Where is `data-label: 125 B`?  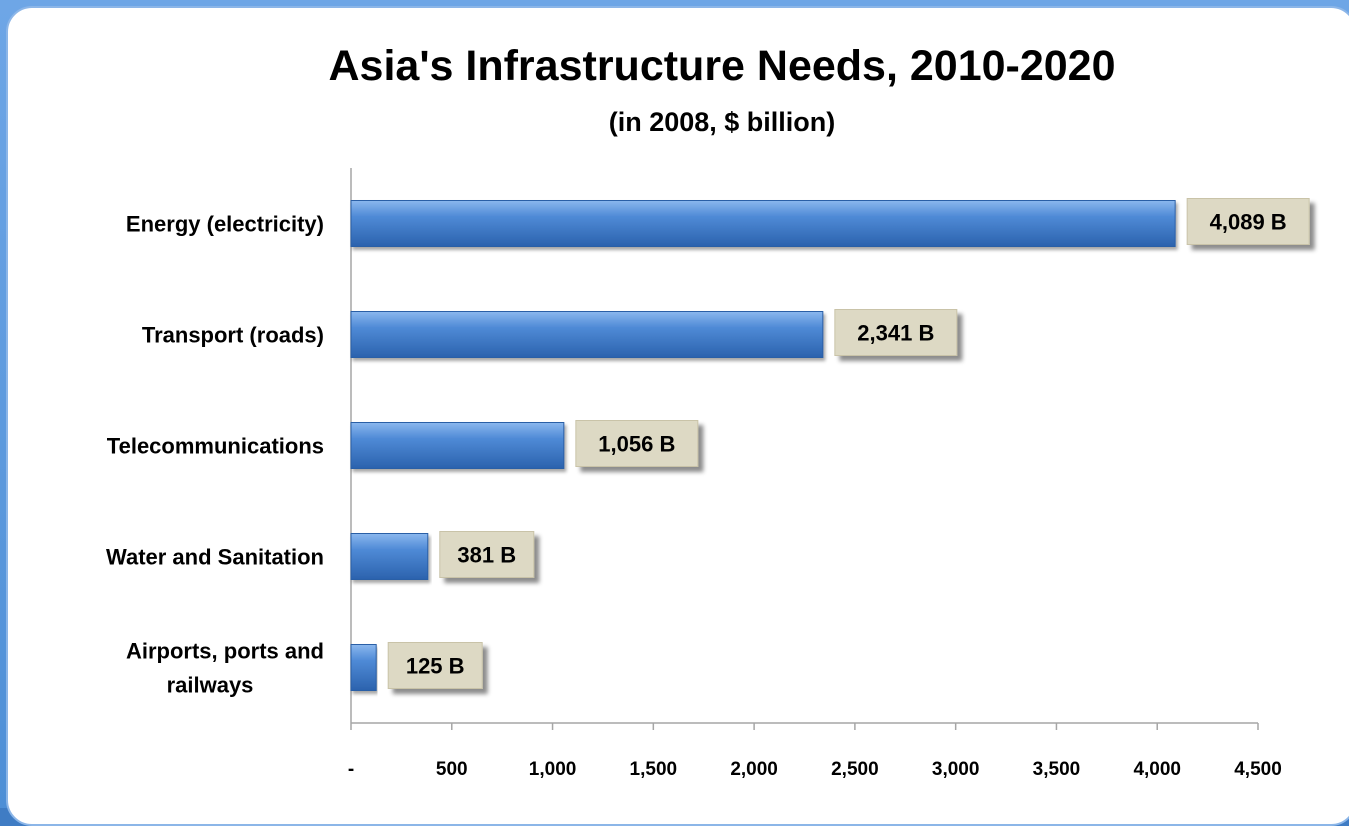 data-label: 125 B is located at coordinates (435, 666).